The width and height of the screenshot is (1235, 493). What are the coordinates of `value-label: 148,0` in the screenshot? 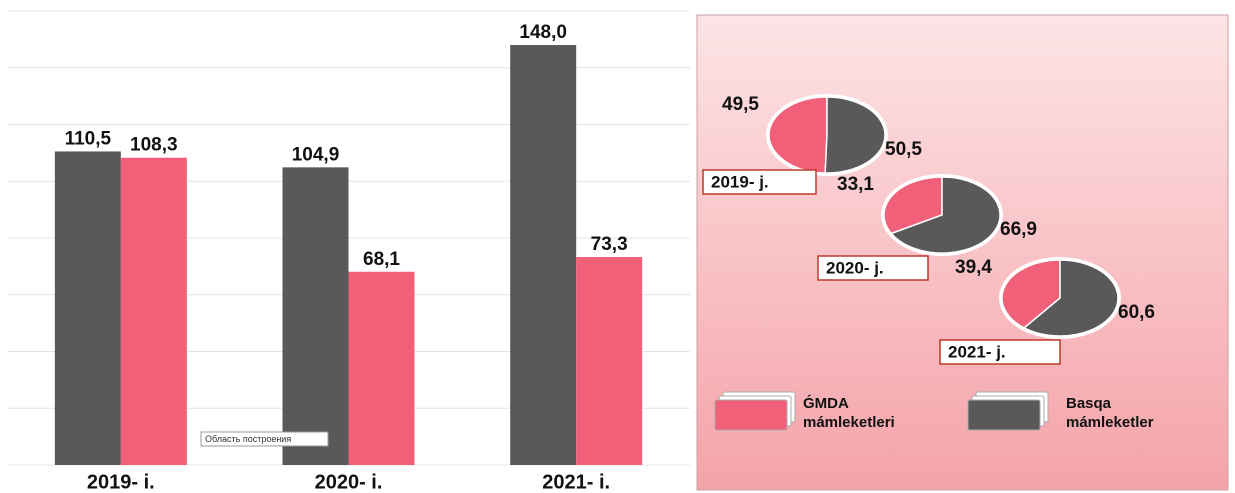 It's located at (543, 32).